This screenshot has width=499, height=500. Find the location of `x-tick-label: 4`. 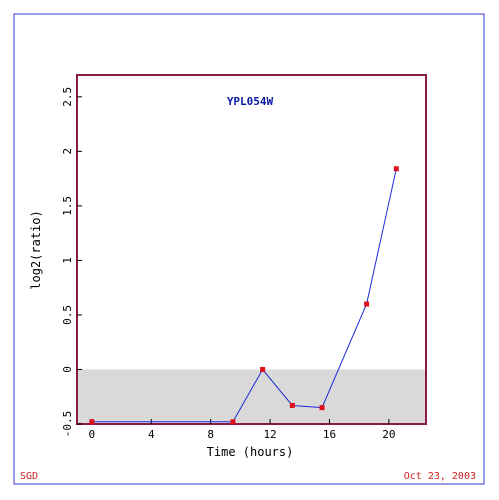

x-tick-label: 4 is located at coordinates (151, 434).